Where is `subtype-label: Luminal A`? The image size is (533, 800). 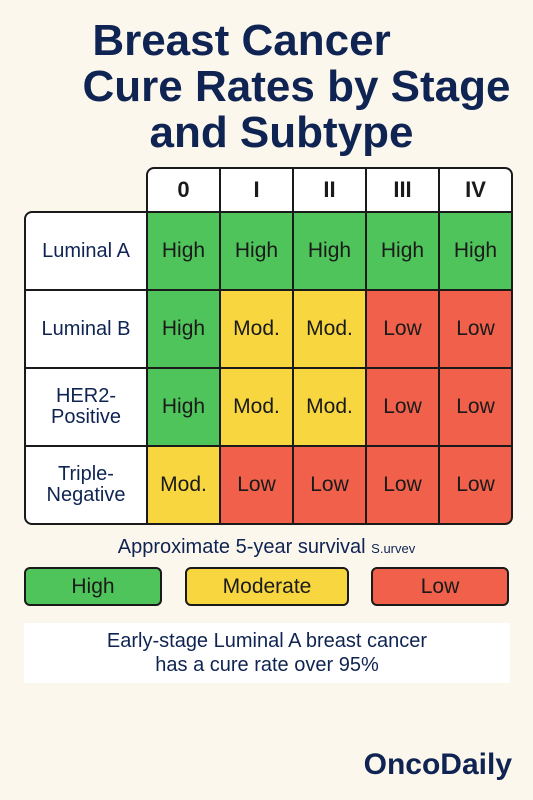
subtype-label: Luminal A is located at coordinates (86, 251).